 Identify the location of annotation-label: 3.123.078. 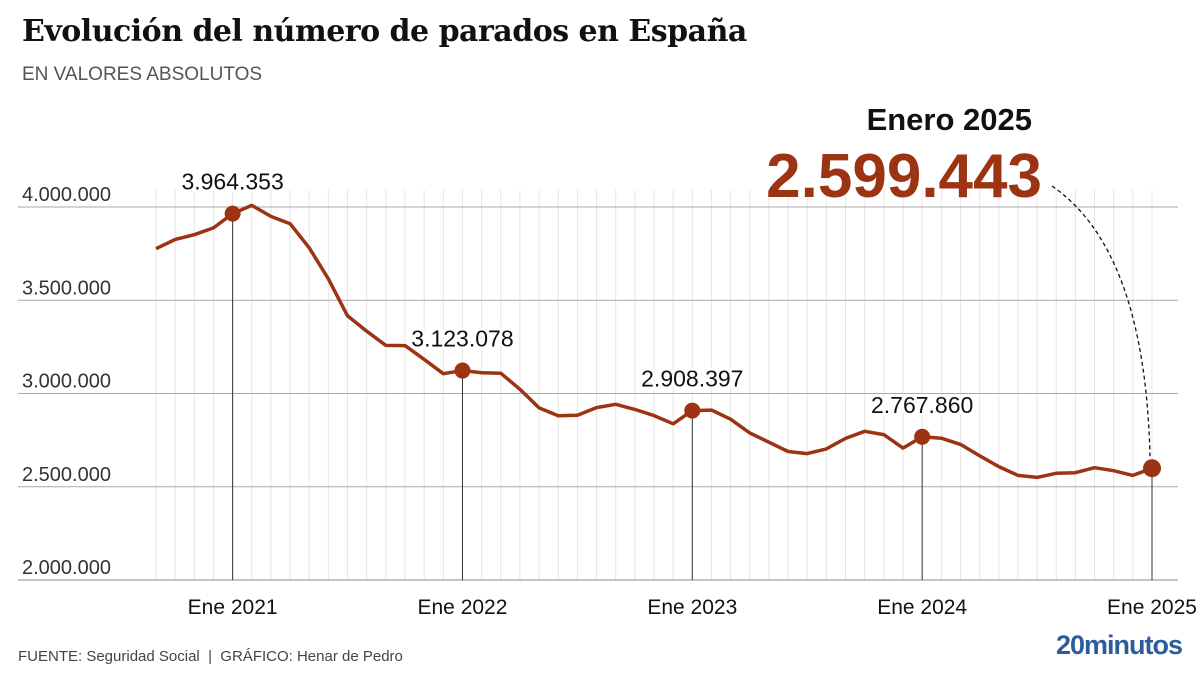
(462, 339).